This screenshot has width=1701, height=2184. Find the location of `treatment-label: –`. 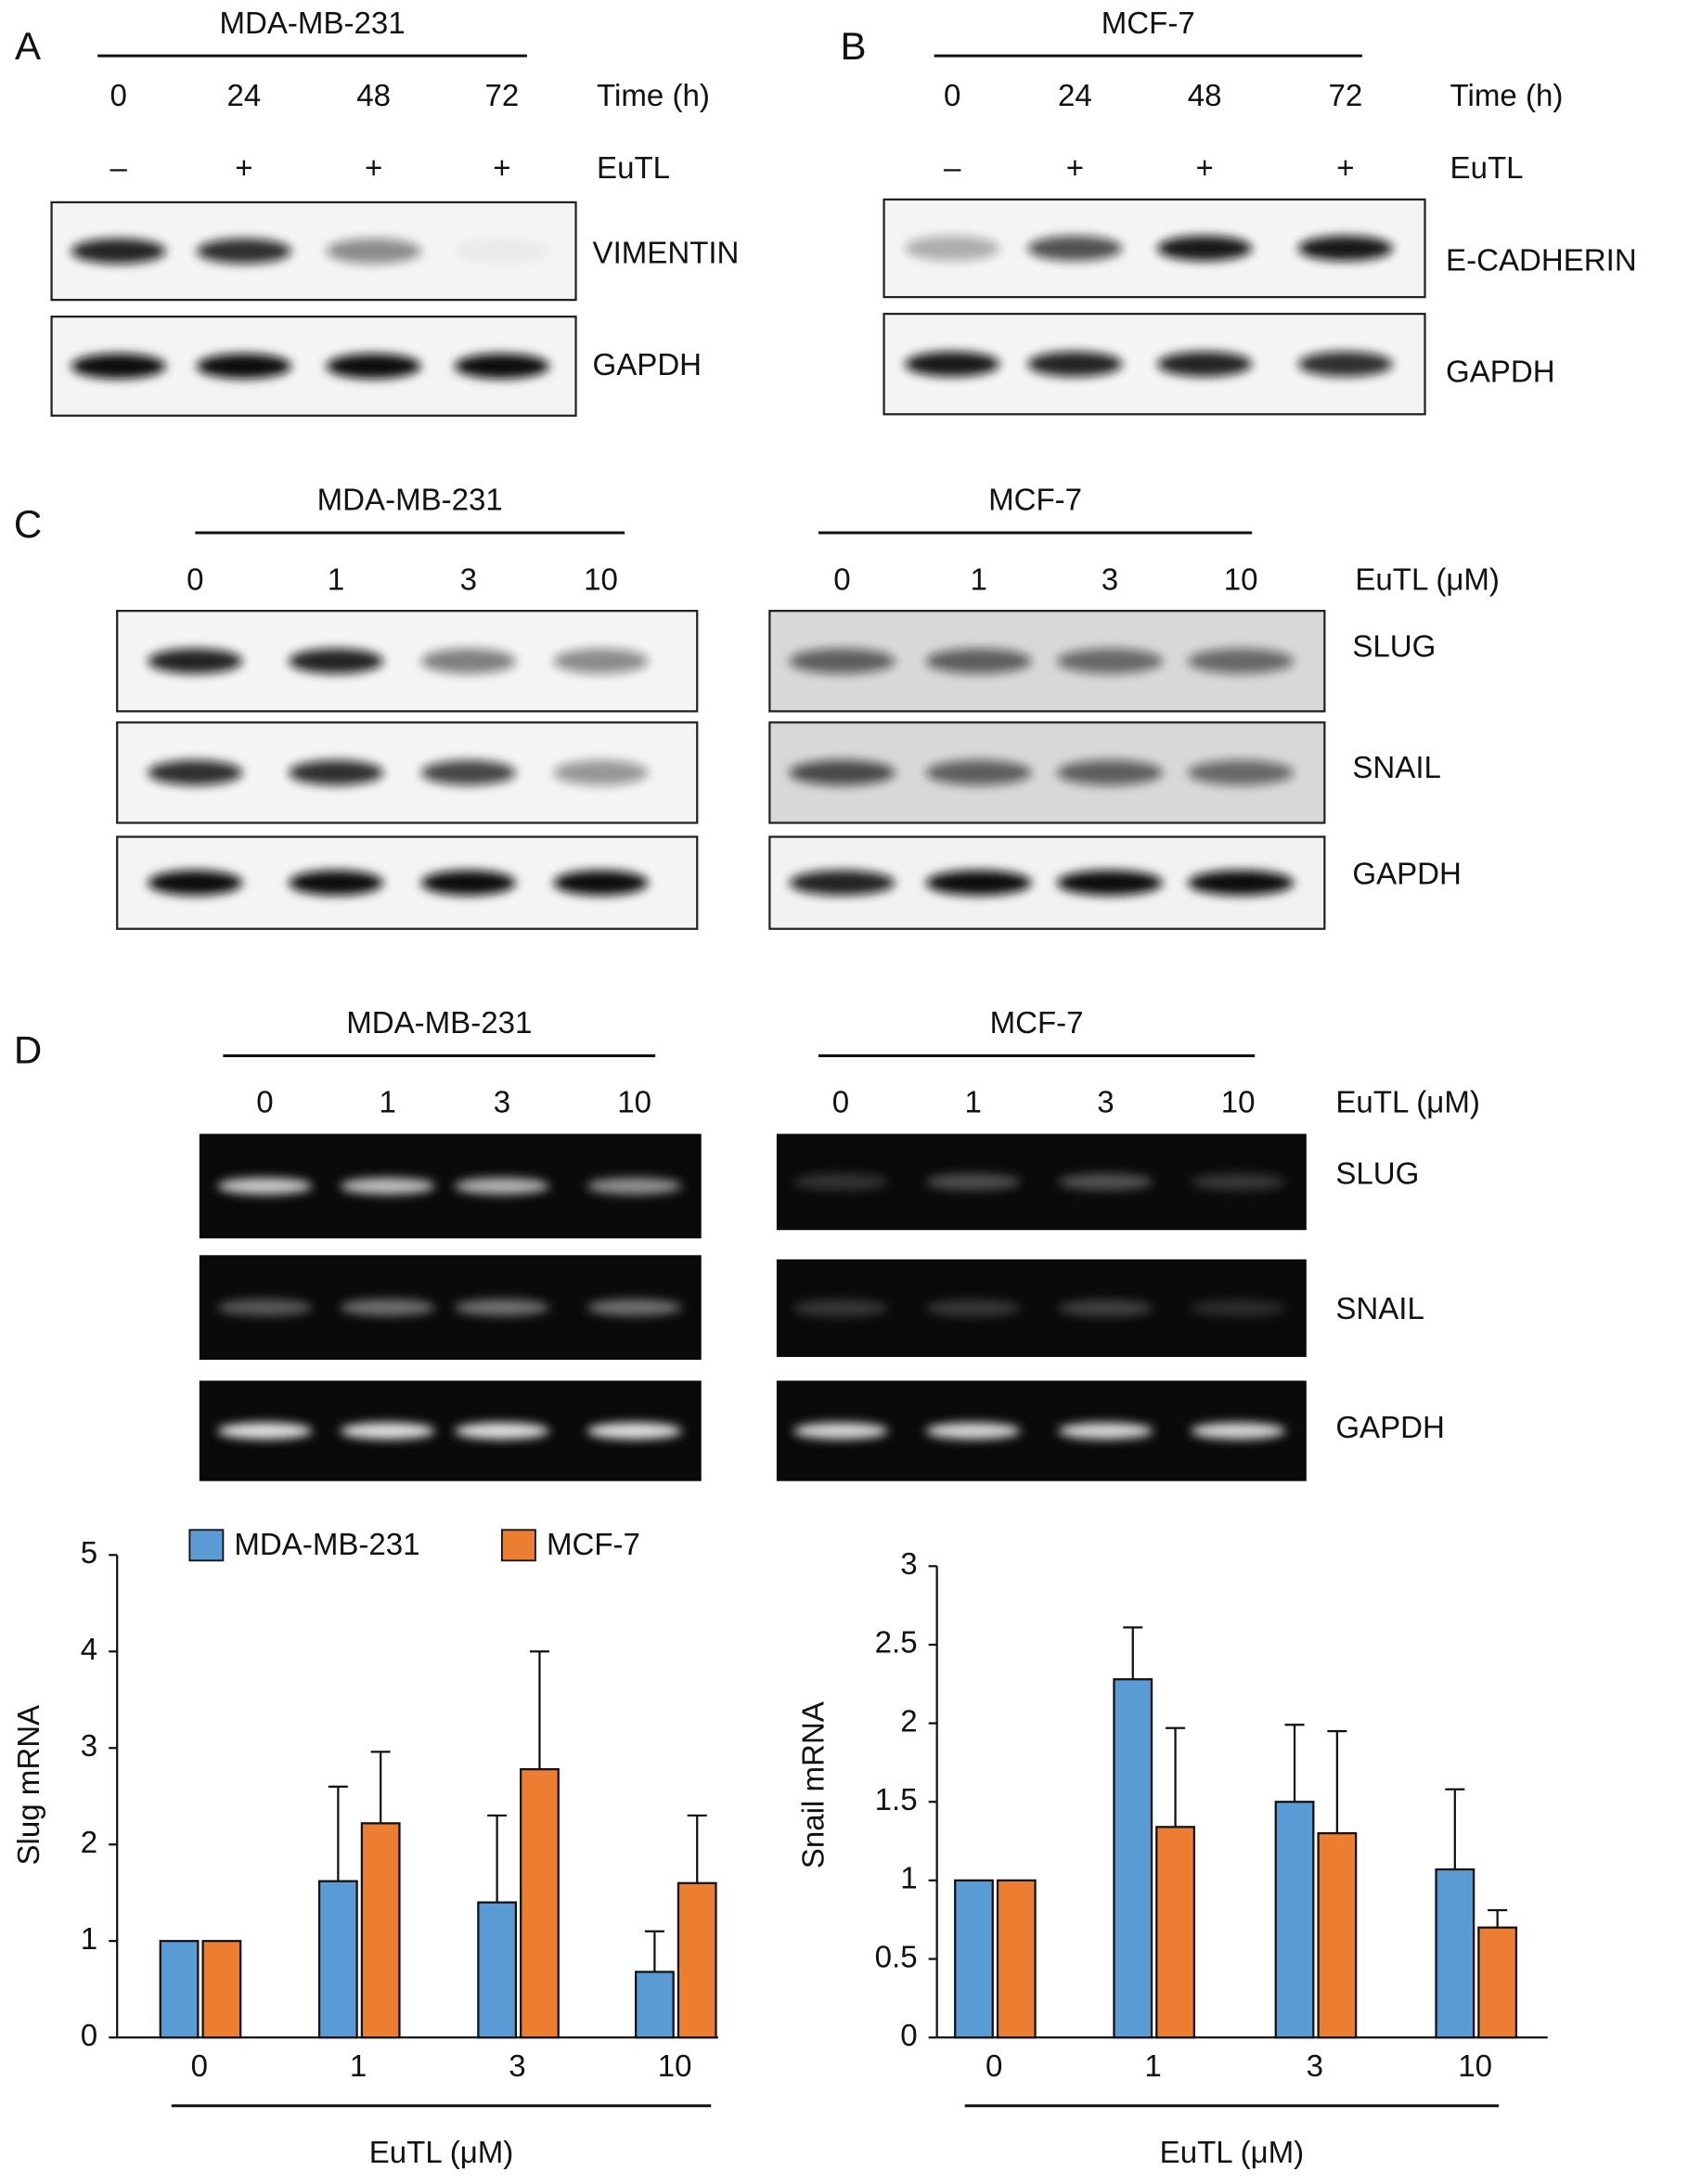

treatment-label: – is located at coordinates (952, 168).